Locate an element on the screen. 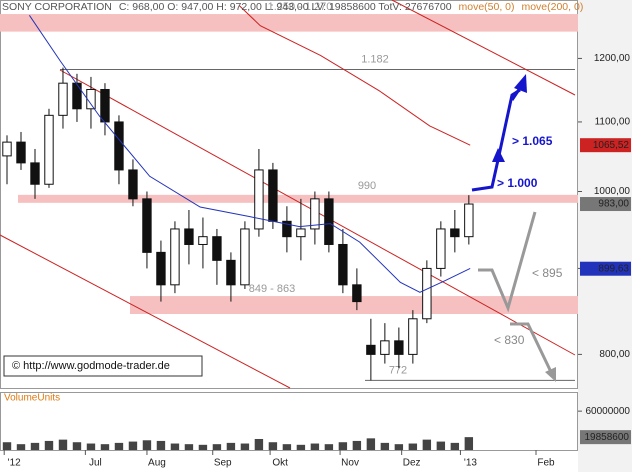 This screenshot has height=472, width=632. x-tick-label: Feb is located at coordinates (546, 463).